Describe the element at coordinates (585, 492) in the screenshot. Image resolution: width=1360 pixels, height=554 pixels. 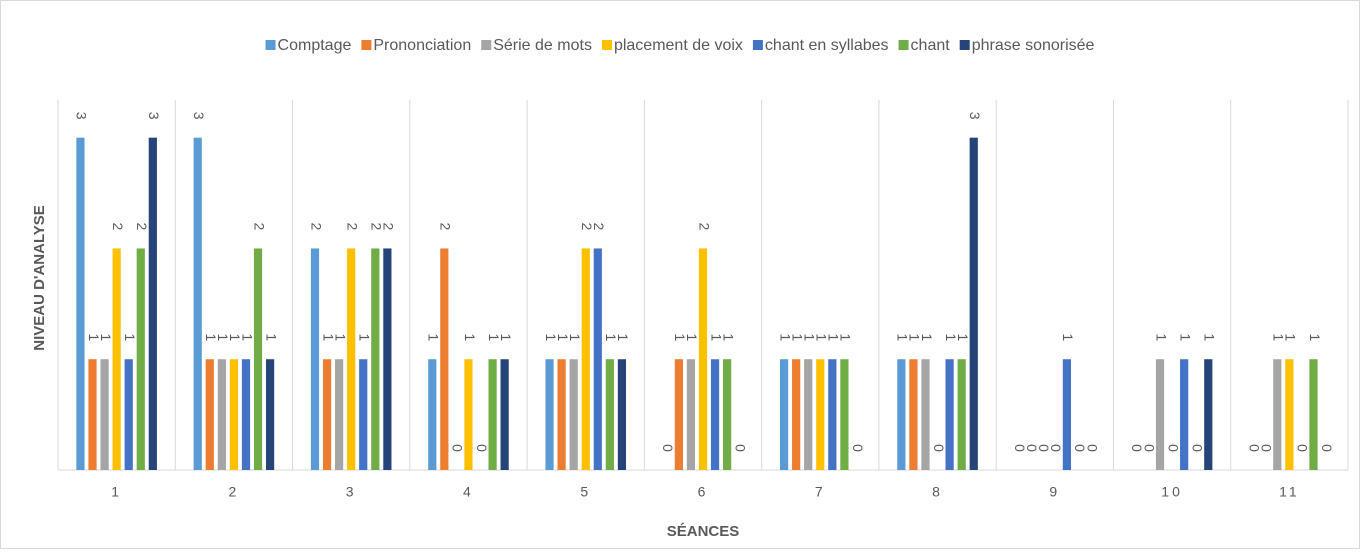
I see `x-tick-label: 5` at that location.